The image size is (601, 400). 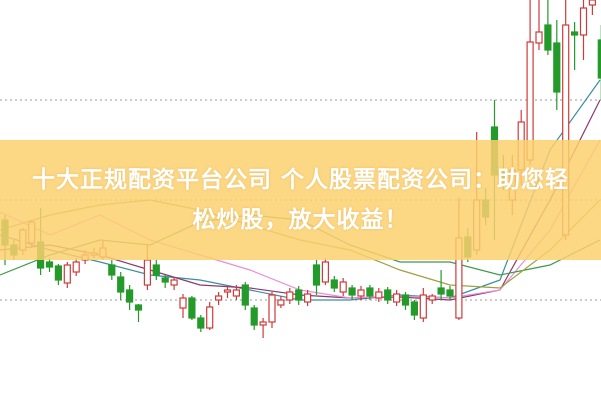 I want to click on banner-line-1: 十大正规配资平台公司 个人股票配资公司：助您轻, so click(x=300, y=180).